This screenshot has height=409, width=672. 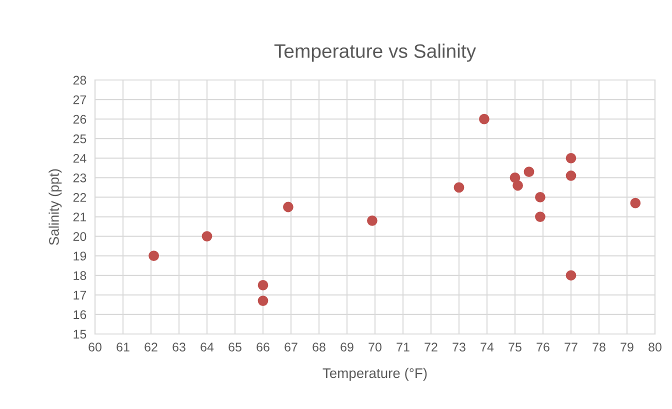 What do you see at coordinates (179, 347) in the screenshot?
I see `x-tick-label: 63` at bounding box center [179, 347].